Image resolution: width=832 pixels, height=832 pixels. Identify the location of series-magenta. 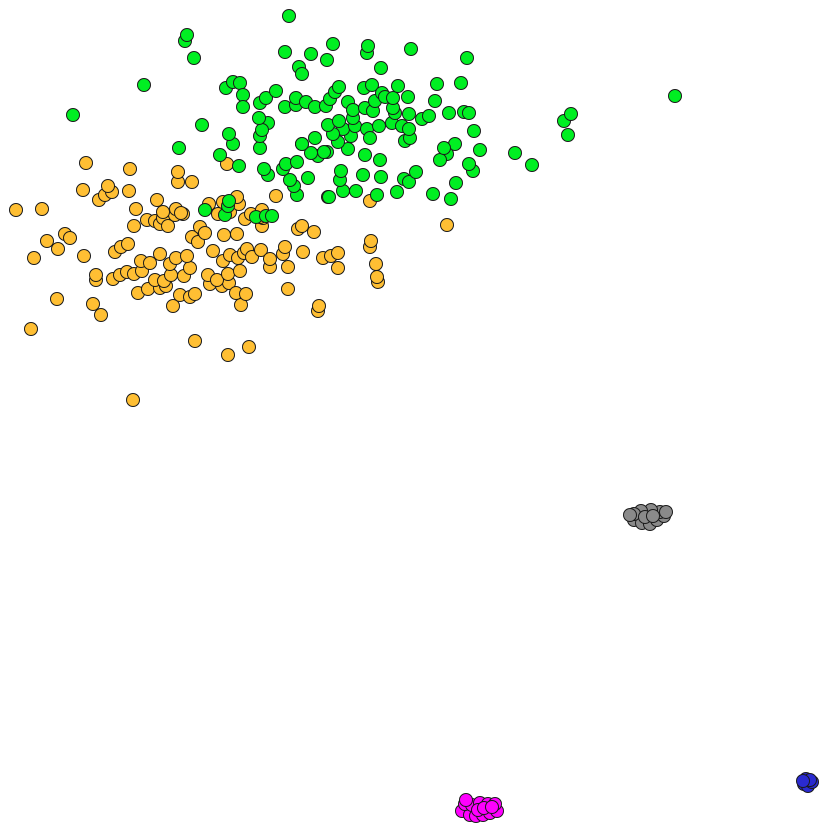
(479, 808).